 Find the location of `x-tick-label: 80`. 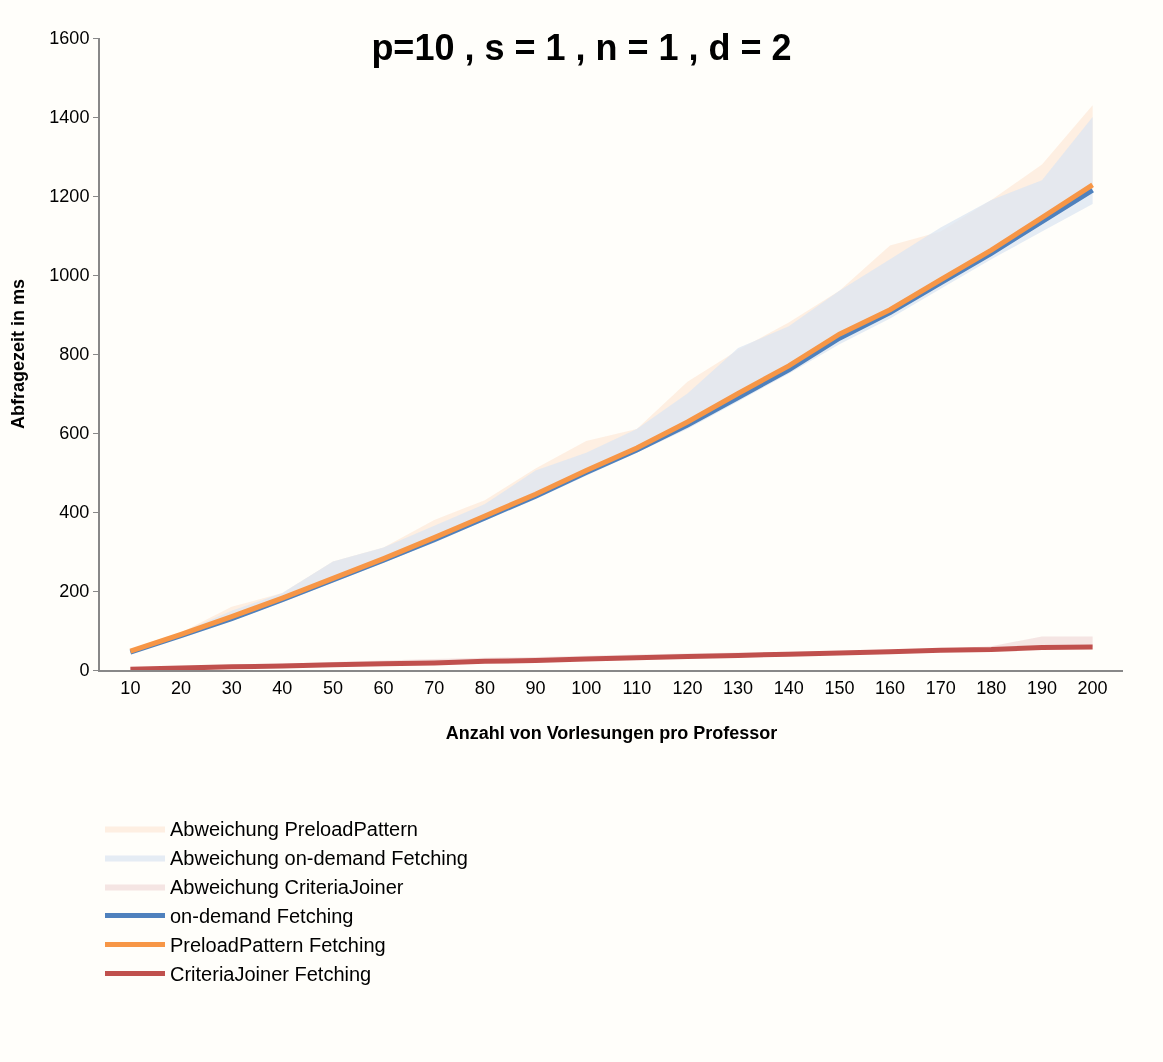

x-tick-label: 80 is located at coordinates (484, 687).